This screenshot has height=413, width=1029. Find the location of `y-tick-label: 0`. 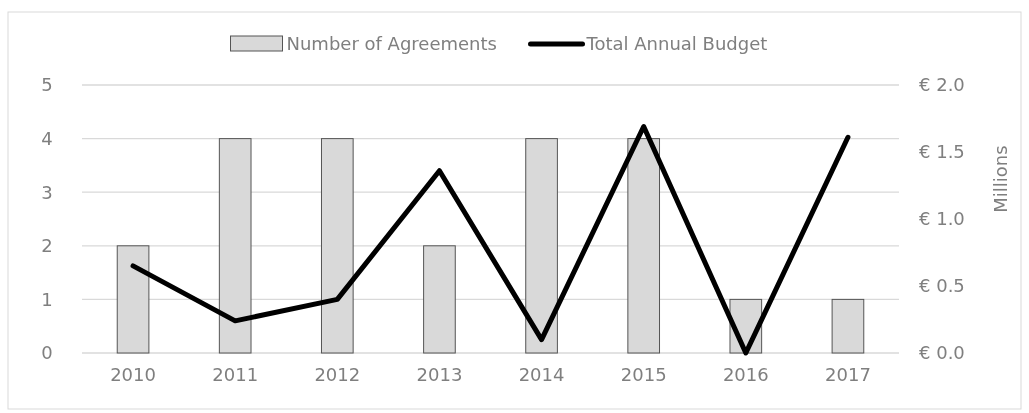

y-tick-label: 0 is located at coordinates (47, 353).